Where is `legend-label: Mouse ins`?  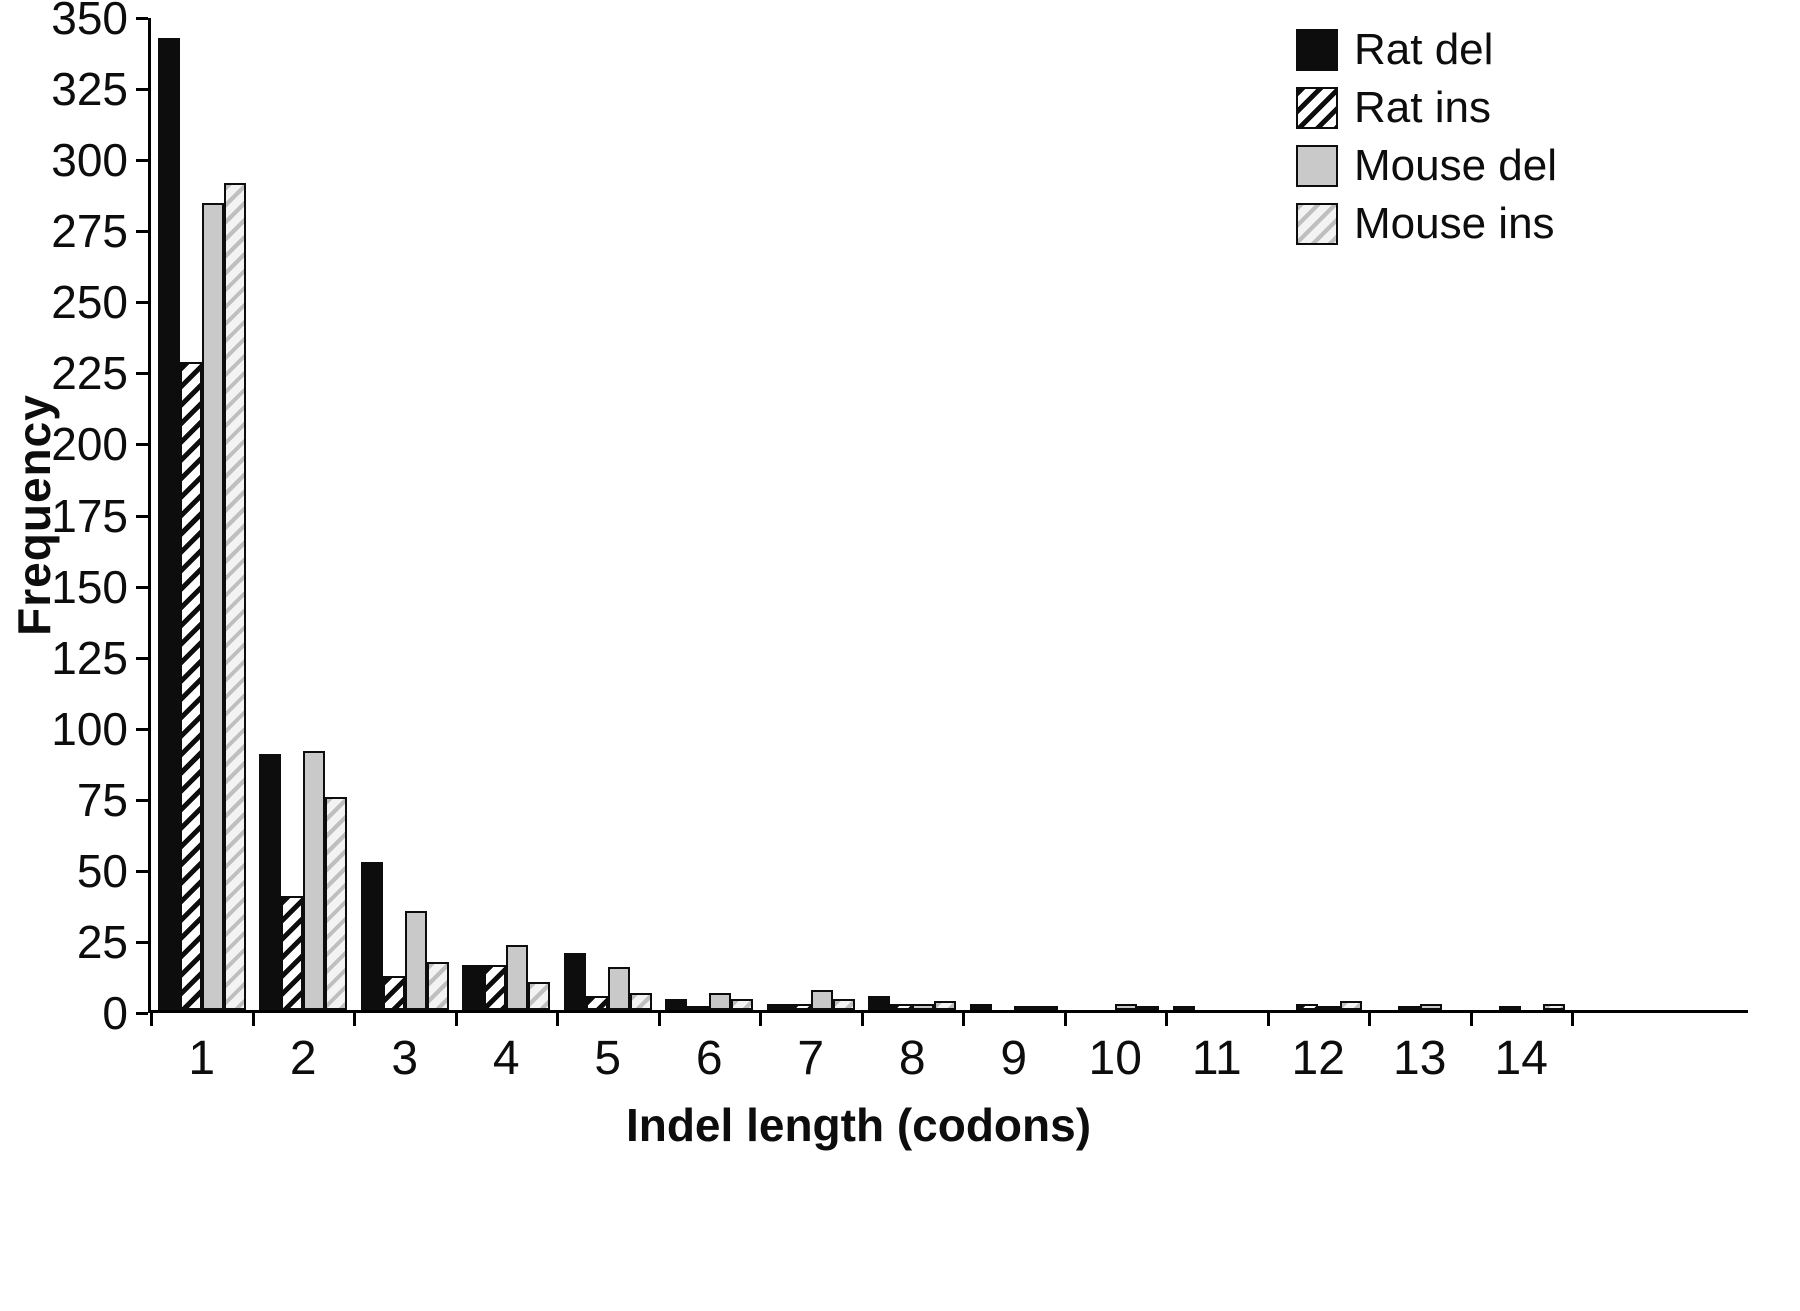 legend-label: Mouse ins is located at coordinates (1454, 223).